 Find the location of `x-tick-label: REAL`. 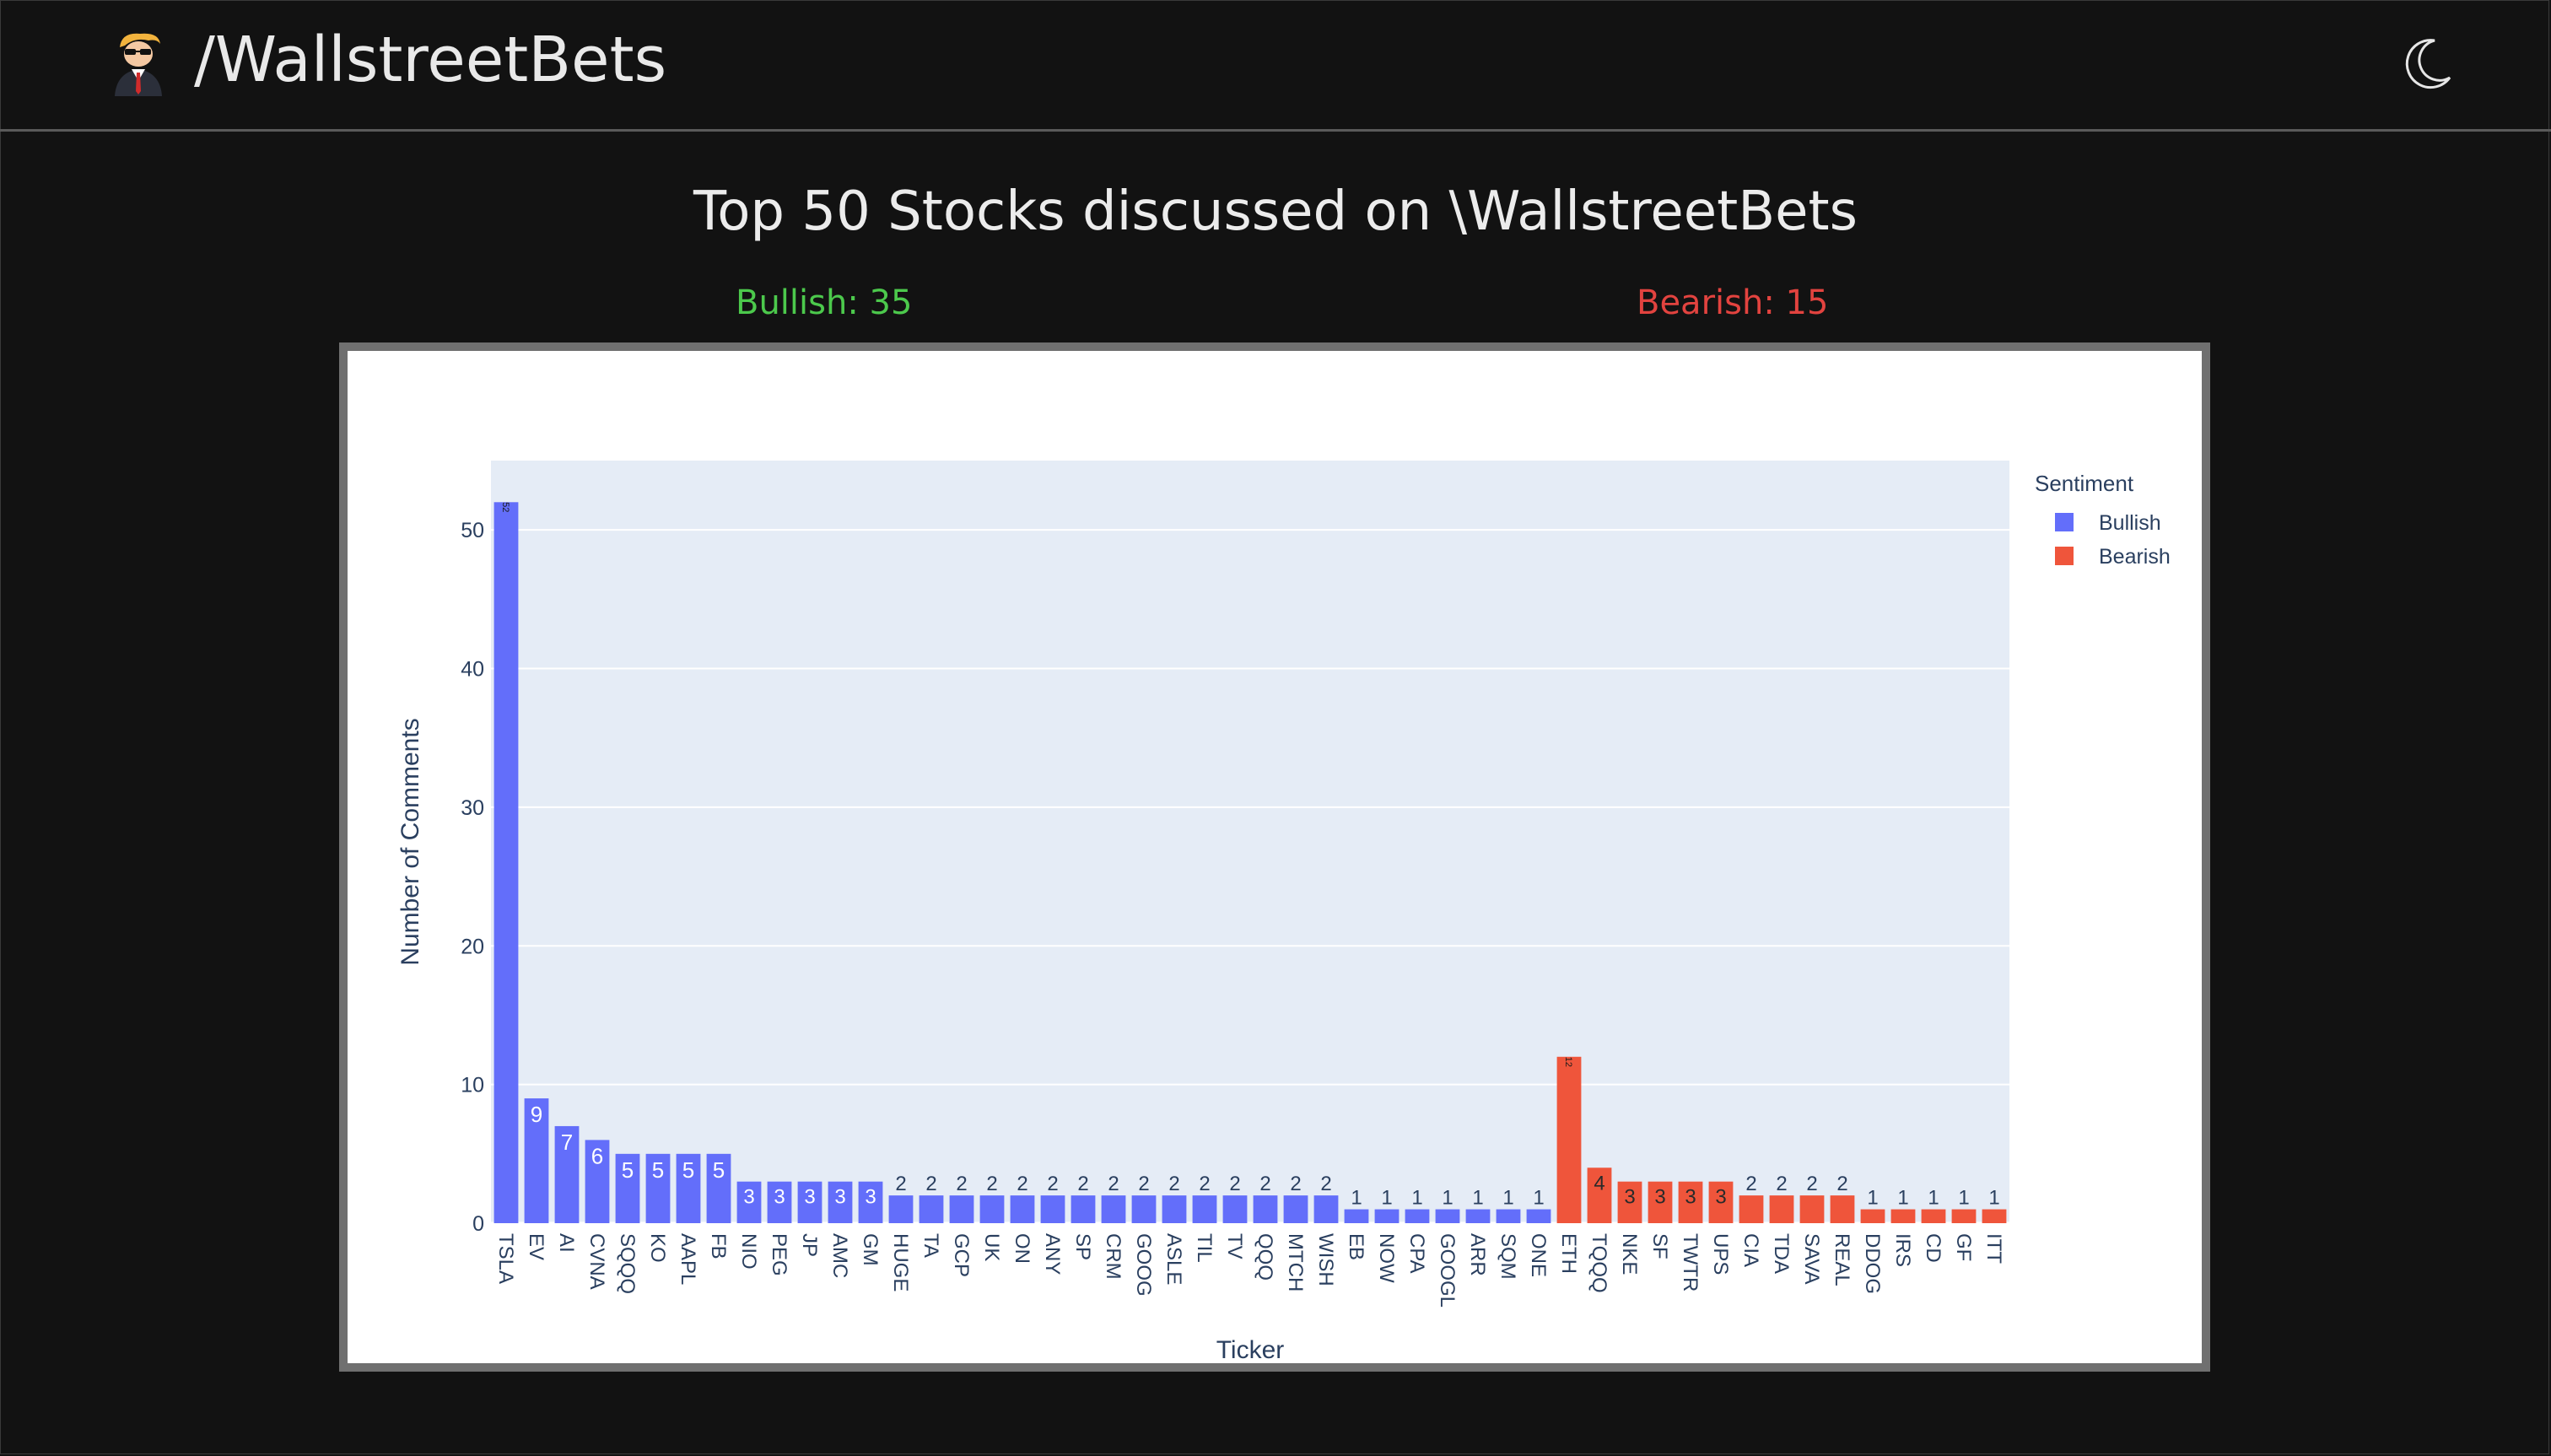

x-tick-label: REAL is located at coordinates (1842, 1259).